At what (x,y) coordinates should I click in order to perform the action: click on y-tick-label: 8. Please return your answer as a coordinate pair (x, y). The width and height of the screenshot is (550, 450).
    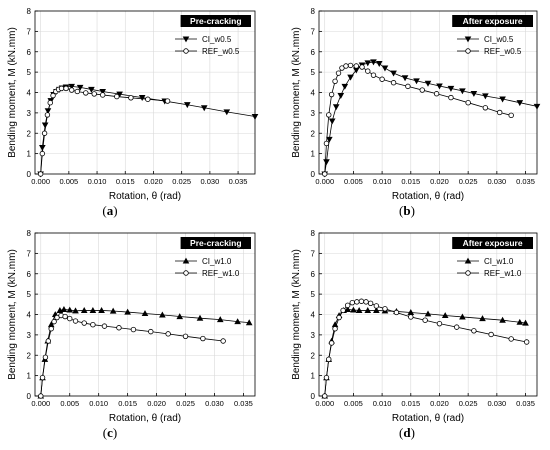
    Looking at the image, I should click on (29, 11).